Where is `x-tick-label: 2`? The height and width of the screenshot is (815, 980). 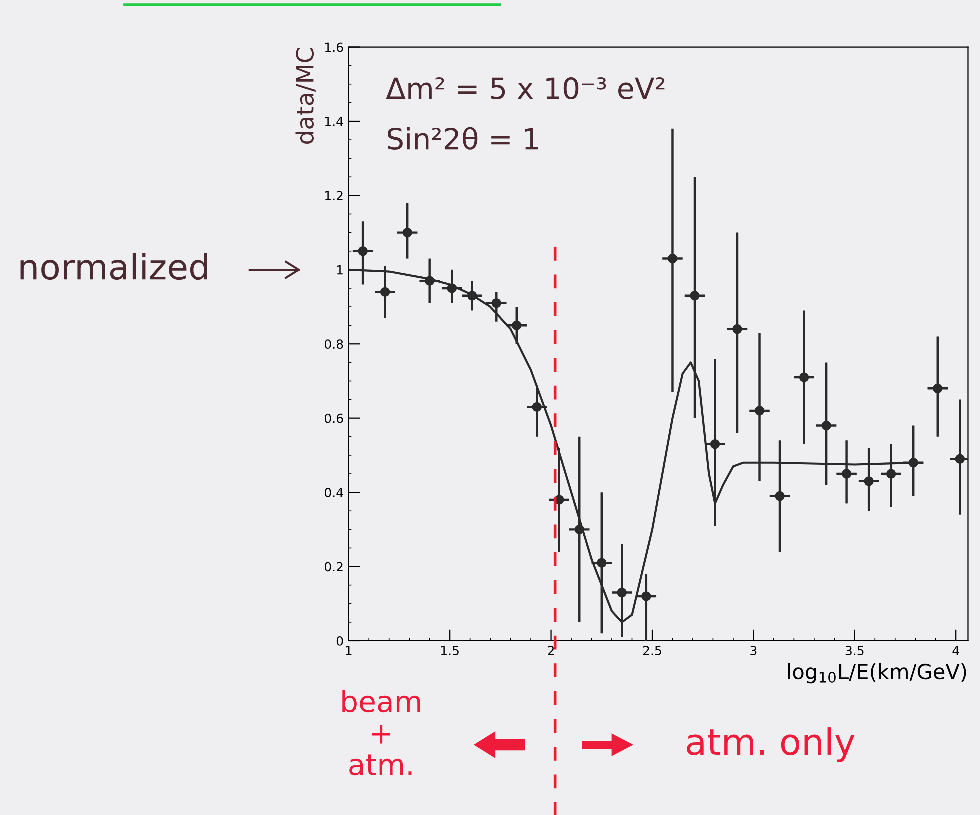 x-tick-label: 2 is located at coordinates (551, 651).